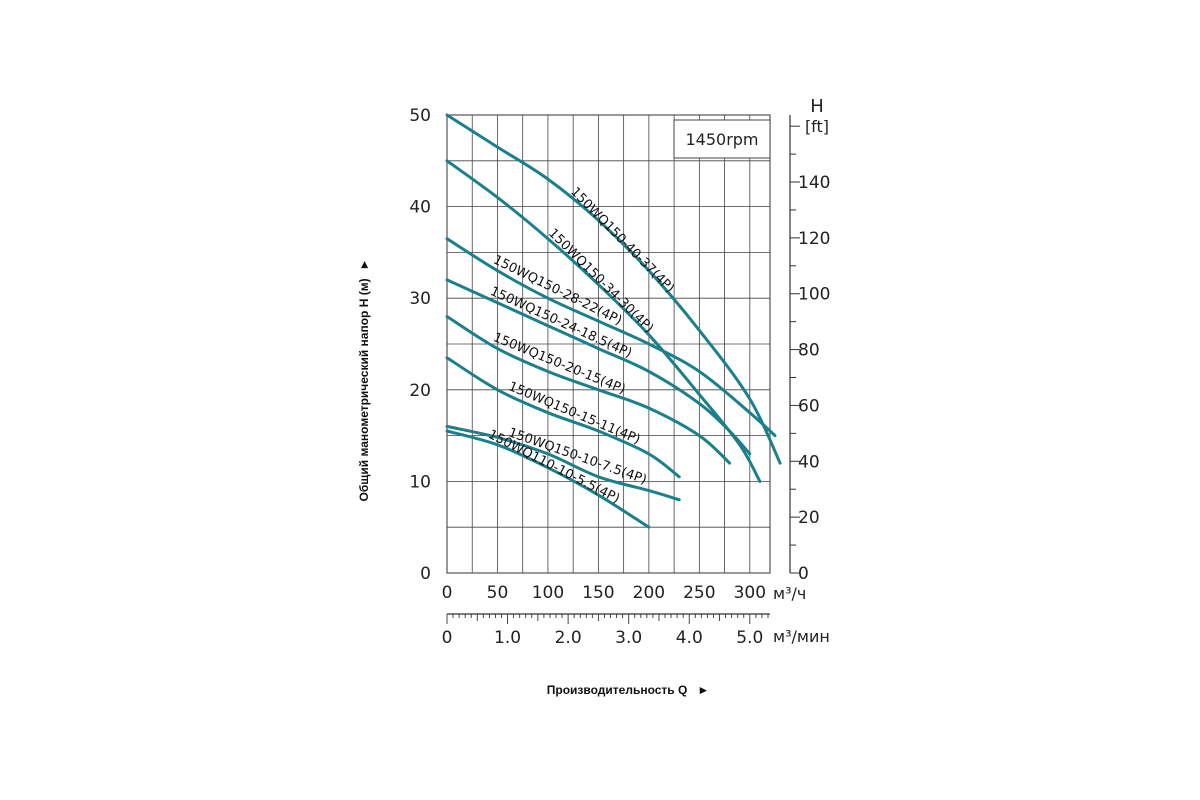 The image size is (1200, 800). I want to click on y2-tick-label: 40, so click(809, 462).